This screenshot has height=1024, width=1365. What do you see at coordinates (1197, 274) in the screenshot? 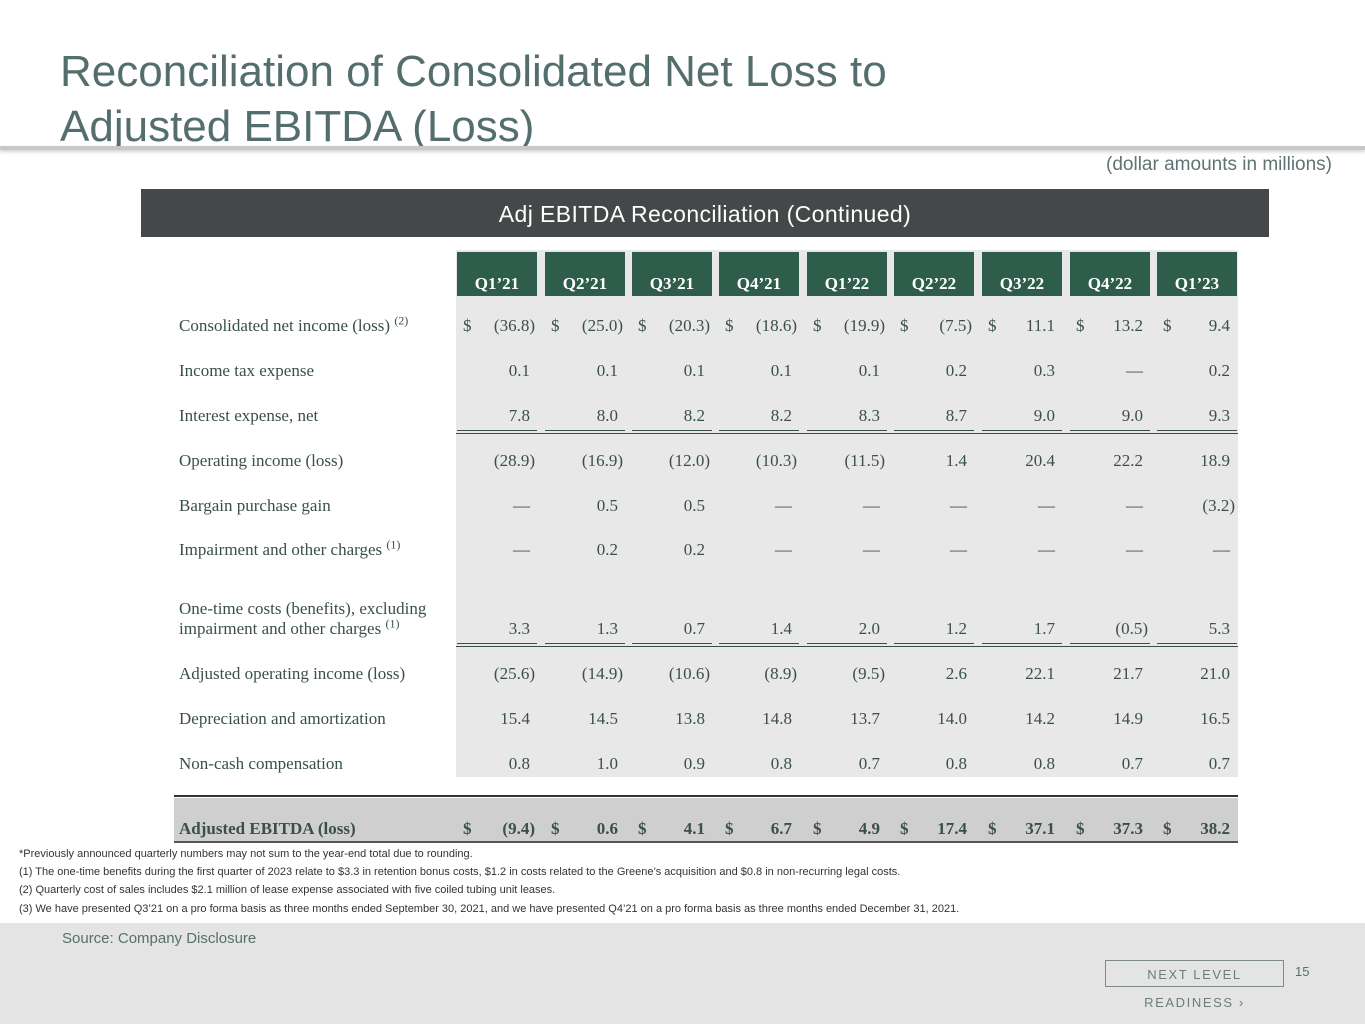
I see `column-header: Q1’23` at bounding box center [1197, 274].